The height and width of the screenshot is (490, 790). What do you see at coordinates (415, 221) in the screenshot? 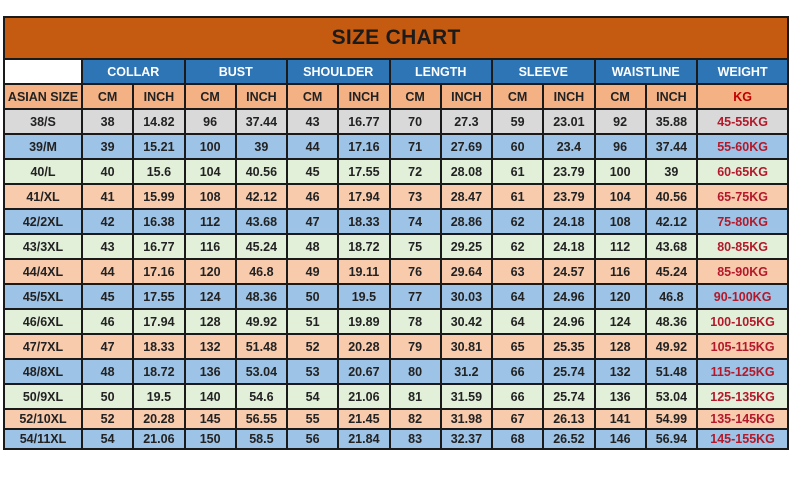
I see `length-cm-cell: 74` at bounding box center [415, 221].